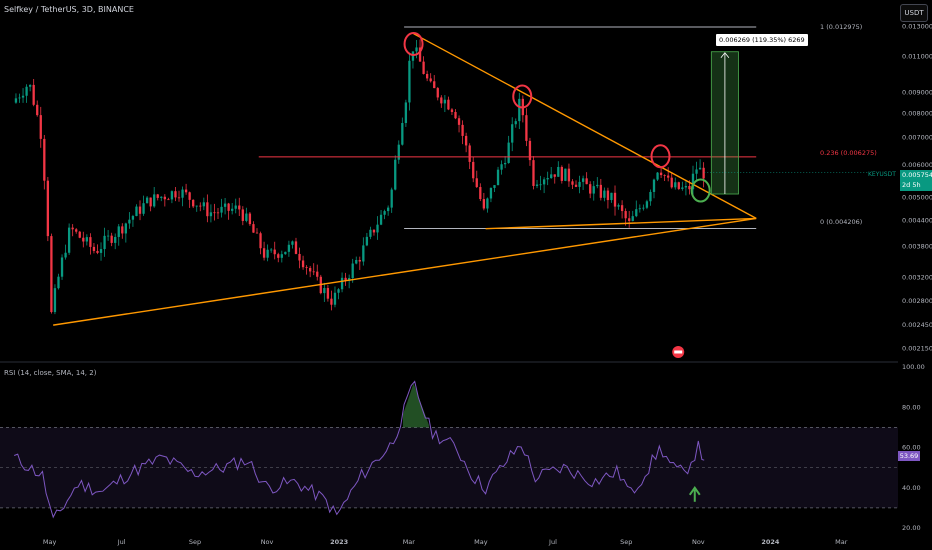  What do you see at coordinates (917, 198) in the screenshot?
I see `price-axis-tick: 0.005000` at bounding box center [917, 198].